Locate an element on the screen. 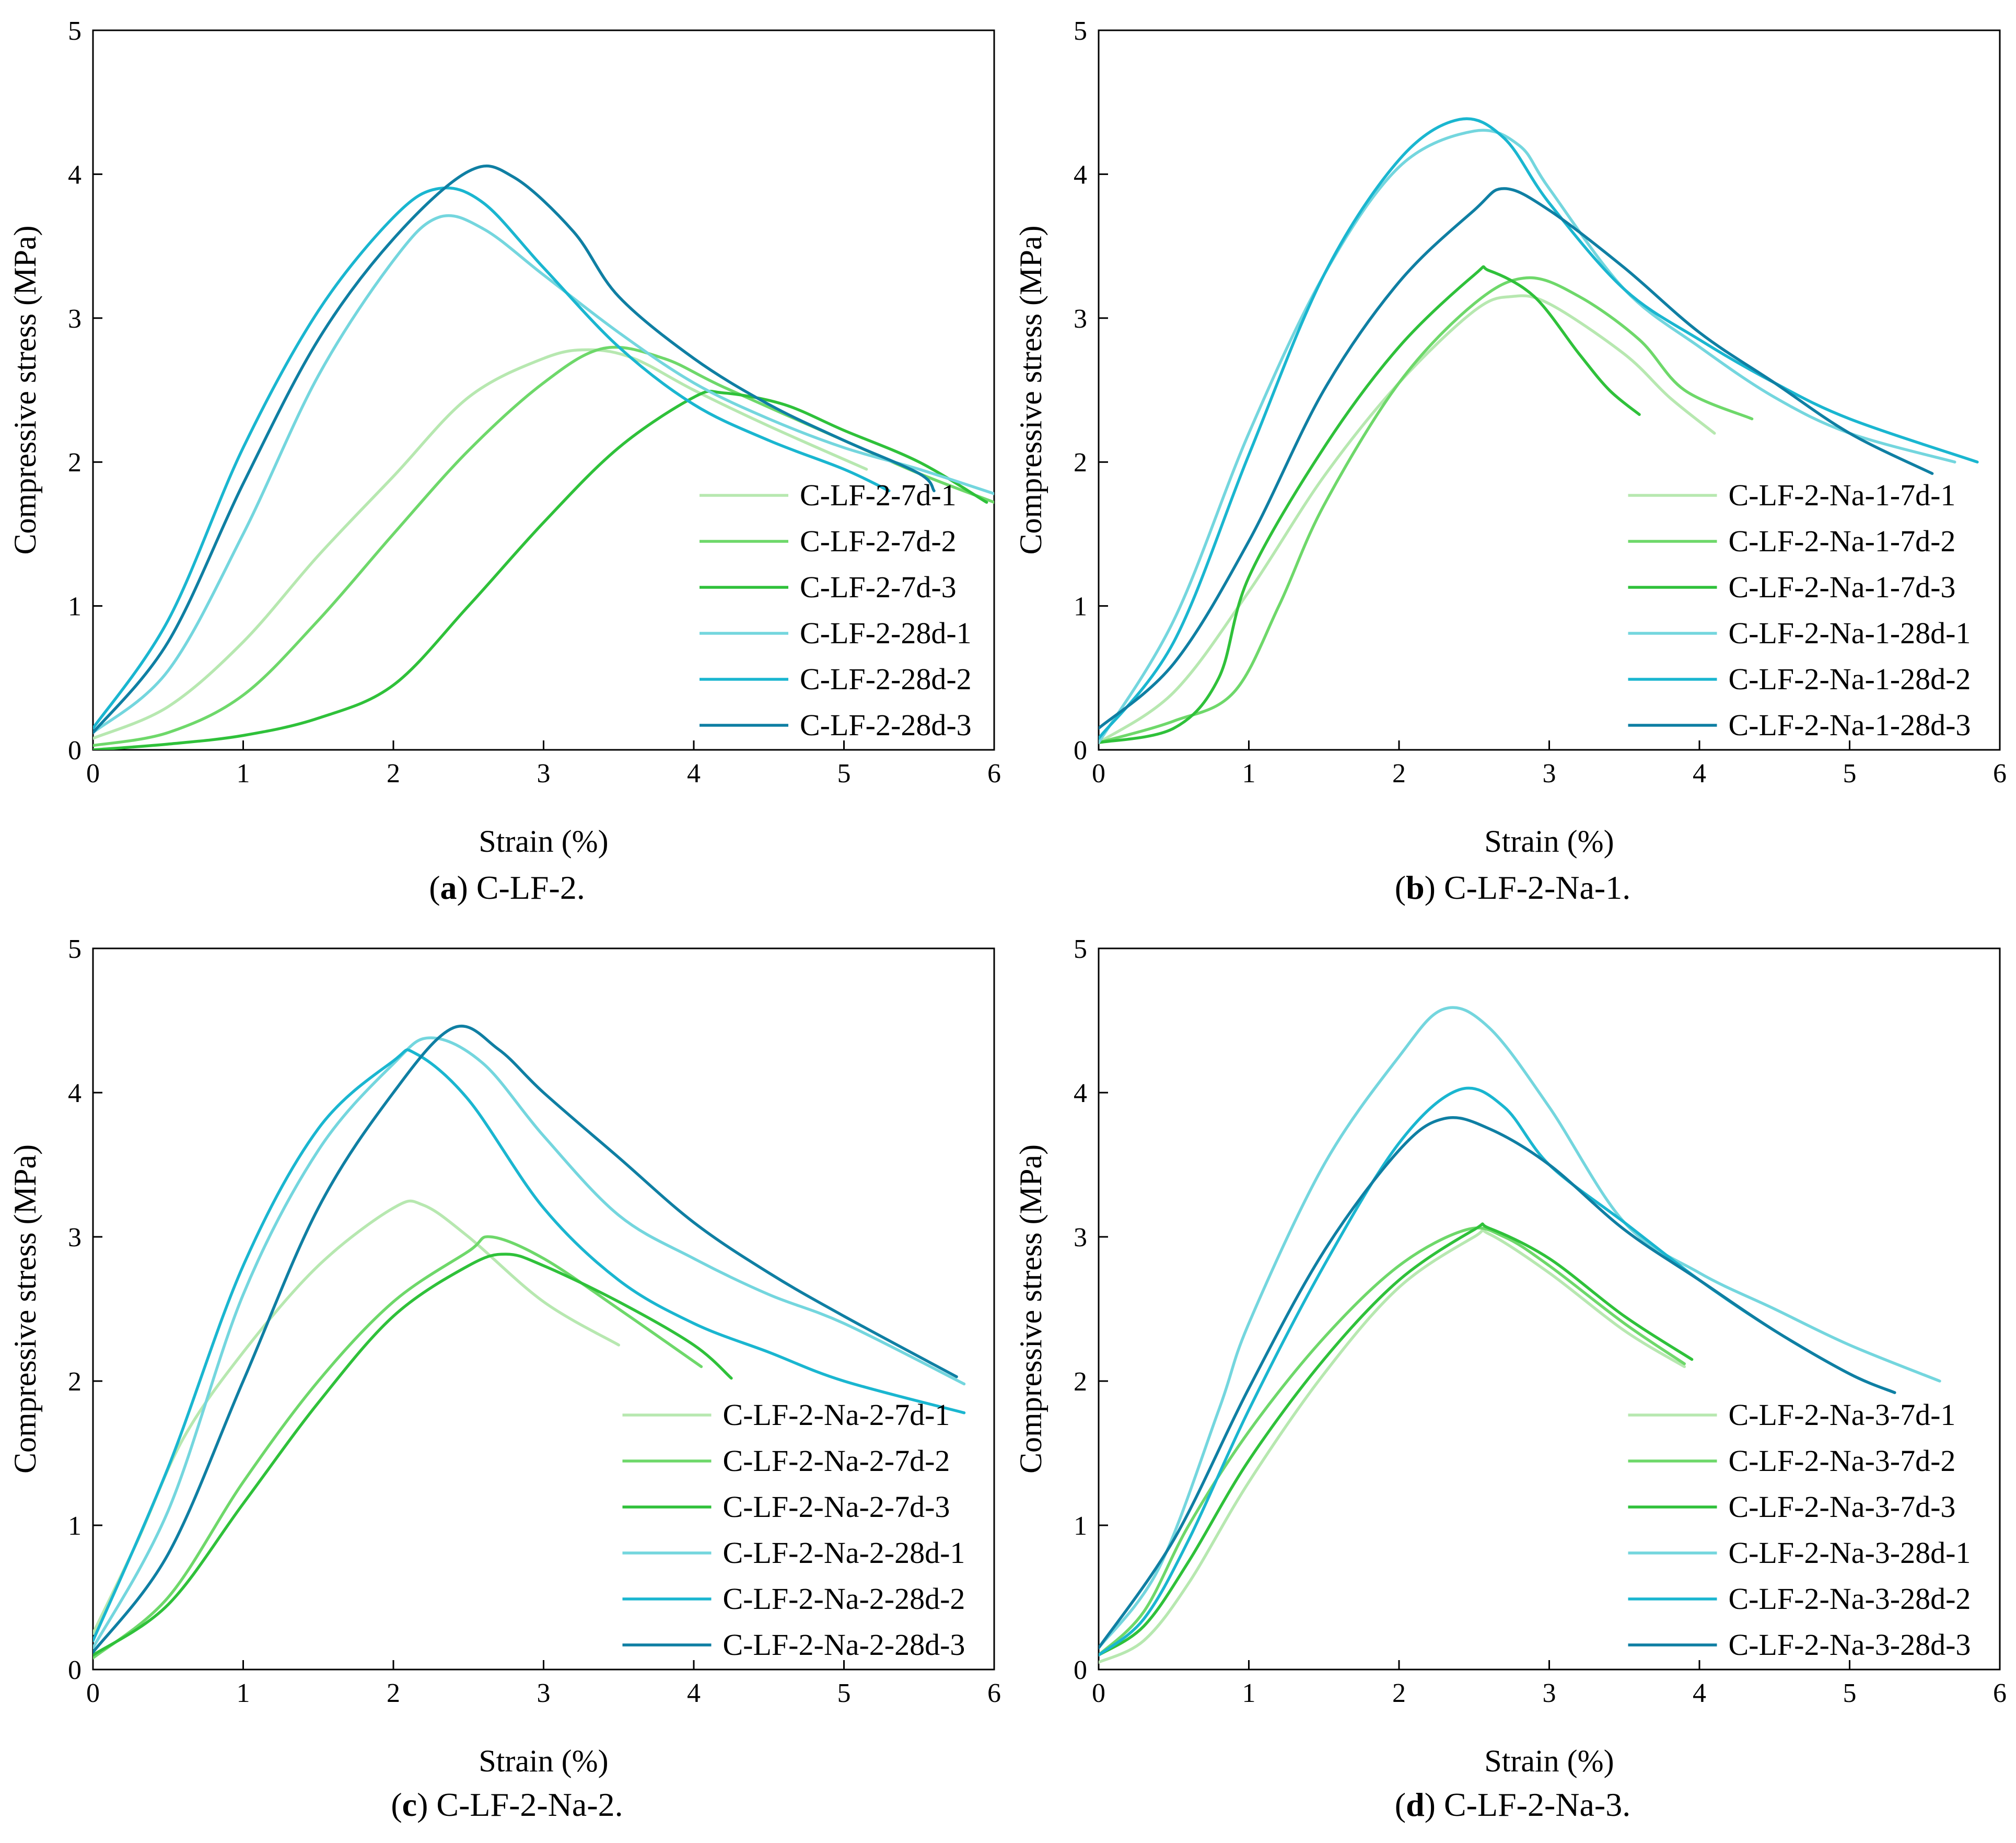  legend-label: C-LF-2-7d-3 is located at coordinates (878, 587).